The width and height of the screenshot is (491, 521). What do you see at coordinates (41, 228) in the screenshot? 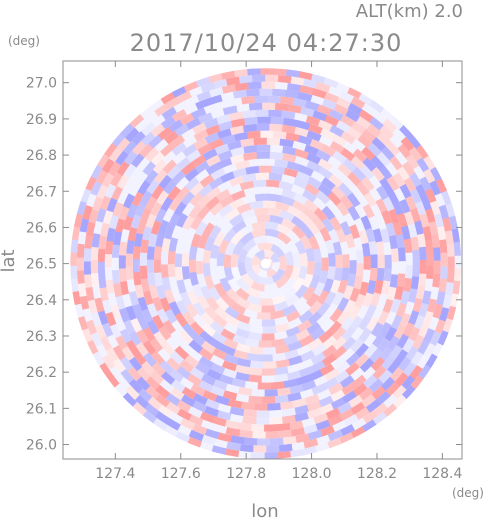
I see `y-tick-label: 26.6` at bounding box center [41, 228].